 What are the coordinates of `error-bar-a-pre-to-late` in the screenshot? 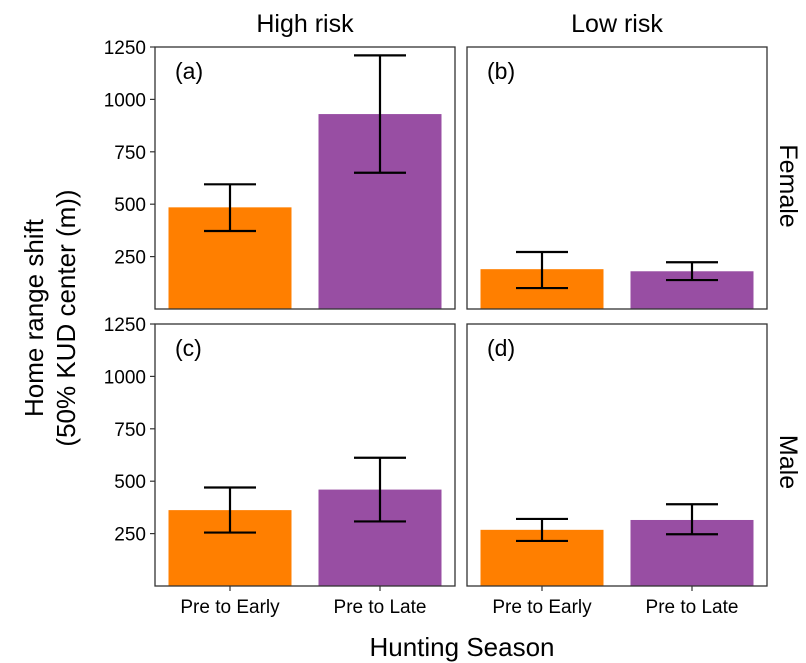 It's located at (380, 114).